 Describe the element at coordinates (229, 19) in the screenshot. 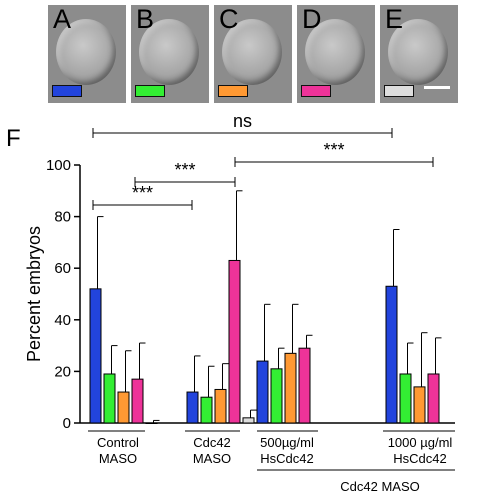

I see `panel-letter: C` at that location.